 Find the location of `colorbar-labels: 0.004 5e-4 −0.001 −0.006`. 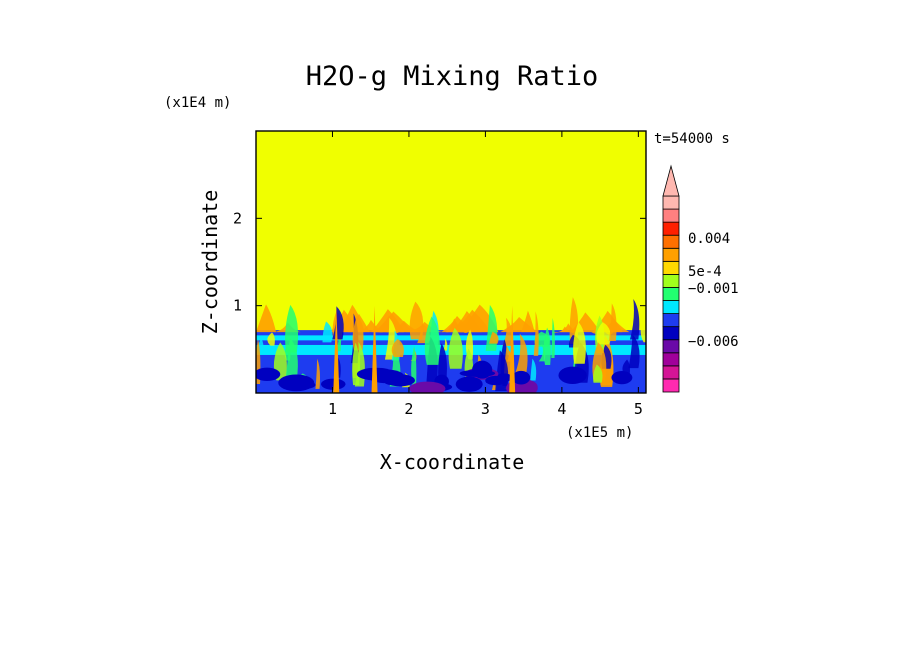

colorbar-labels: 0.004 5e-4 −0.001 −0.006 is located at coordinates (713, 290).